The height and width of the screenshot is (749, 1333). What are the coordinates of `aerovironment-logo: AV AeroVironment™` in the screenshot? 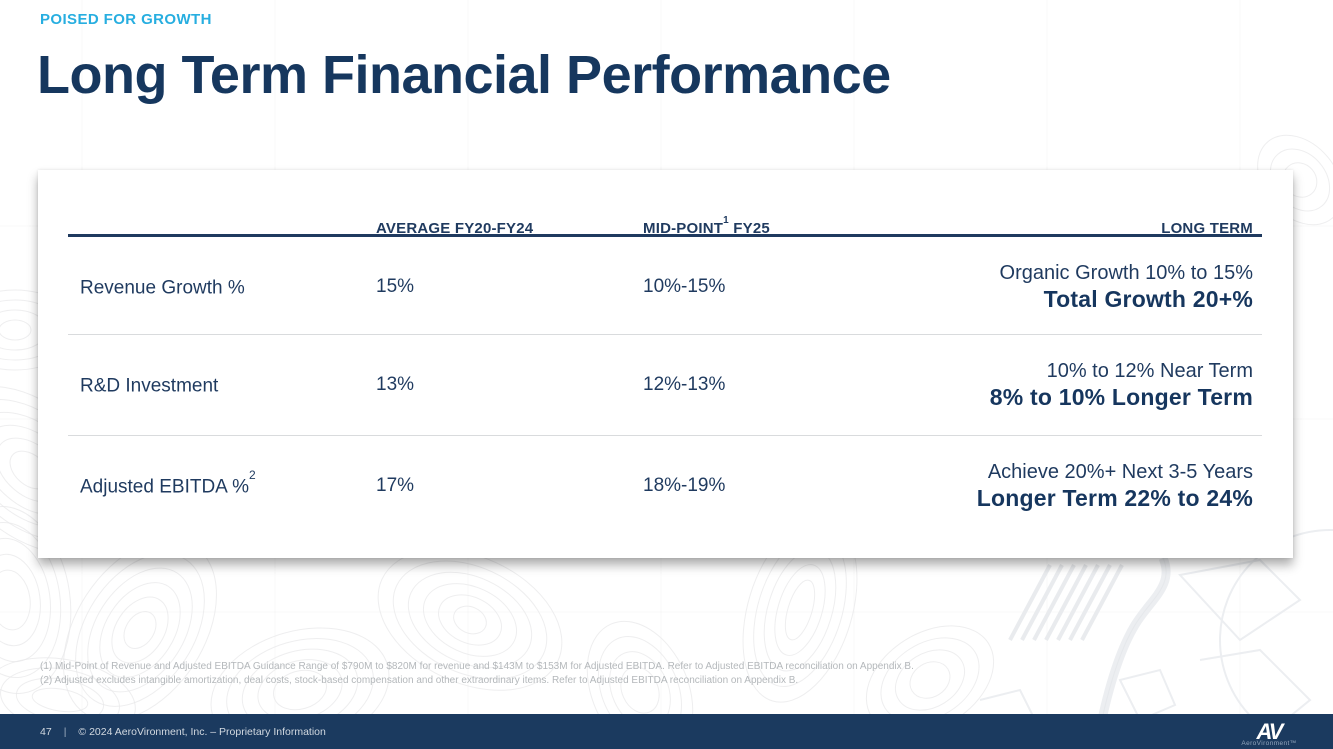 It's located at (1269, 734).